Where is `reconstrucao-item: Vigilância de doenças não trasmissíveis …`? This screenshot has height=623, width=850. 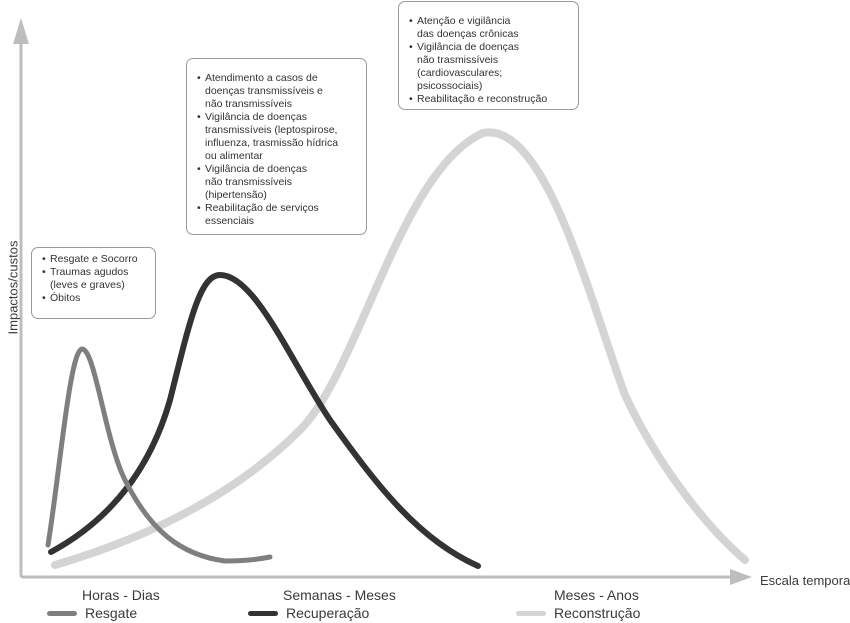
reconstrucao-item: Vigilância de doenças não trasmissíveis … is located at coordinates (488, 67).